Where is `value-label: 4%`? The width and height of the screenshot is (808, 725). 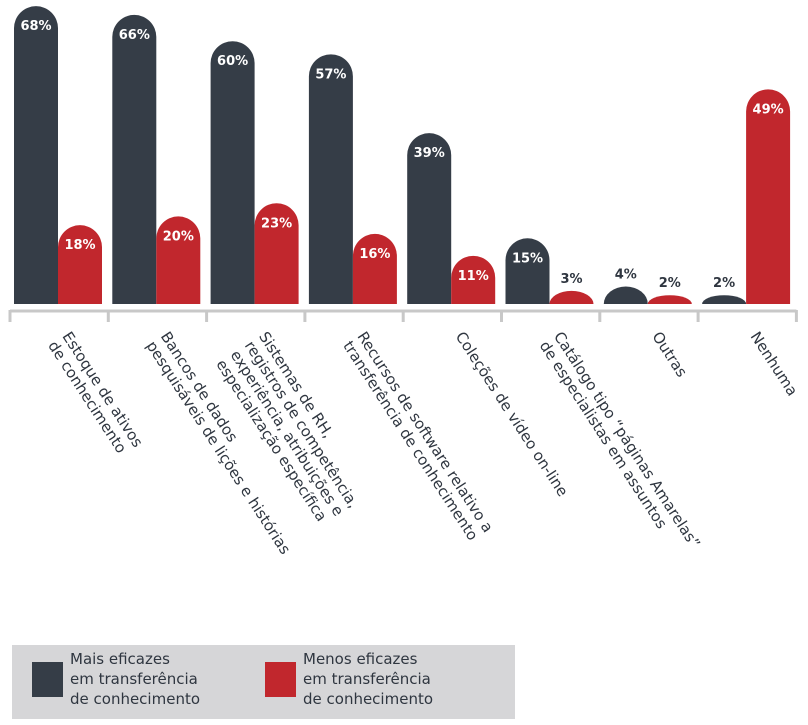 value-label: 4% is located at coordinates (626, 274).